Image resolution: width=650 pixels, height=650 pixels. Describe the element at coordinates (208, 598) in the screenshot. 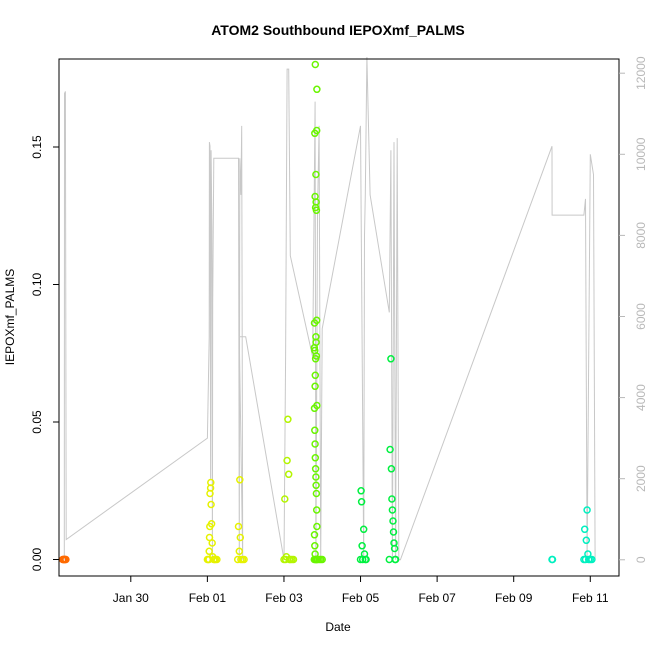

I see `x-tick-label: Feb 01` at that location.